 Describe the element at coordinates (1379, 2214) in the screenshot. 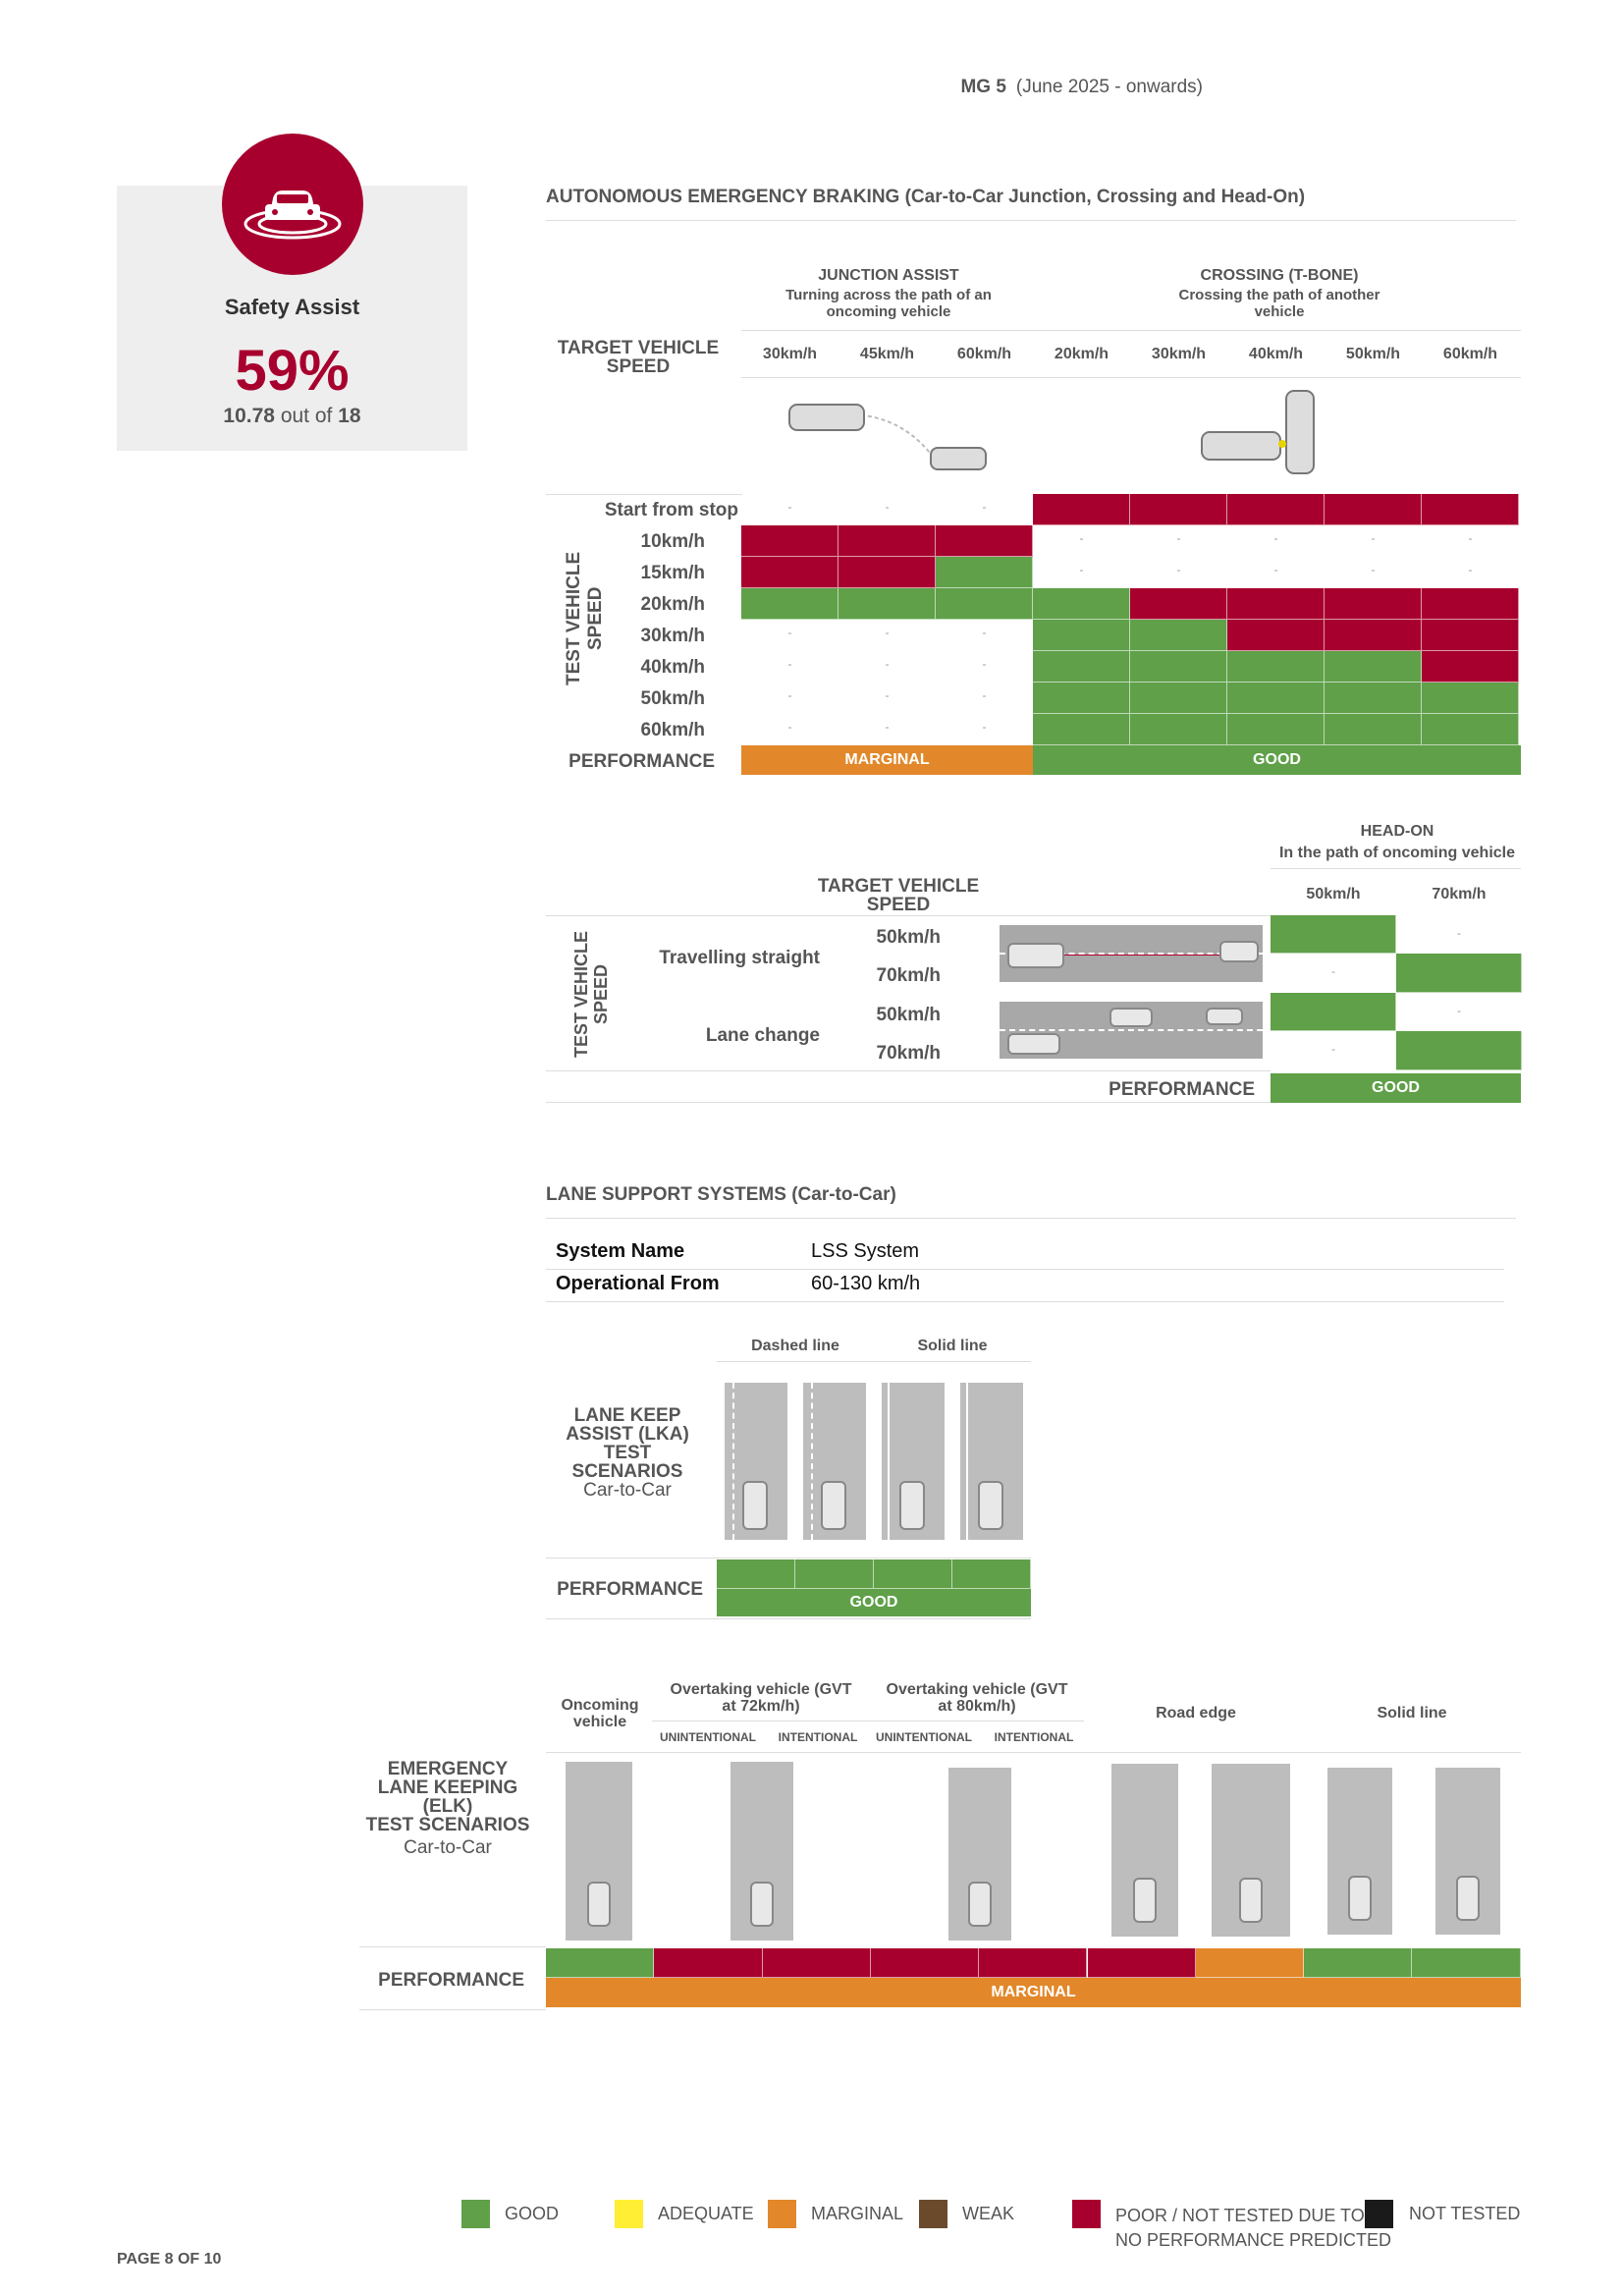

I see `legend-not-tested-swatch` at that location.